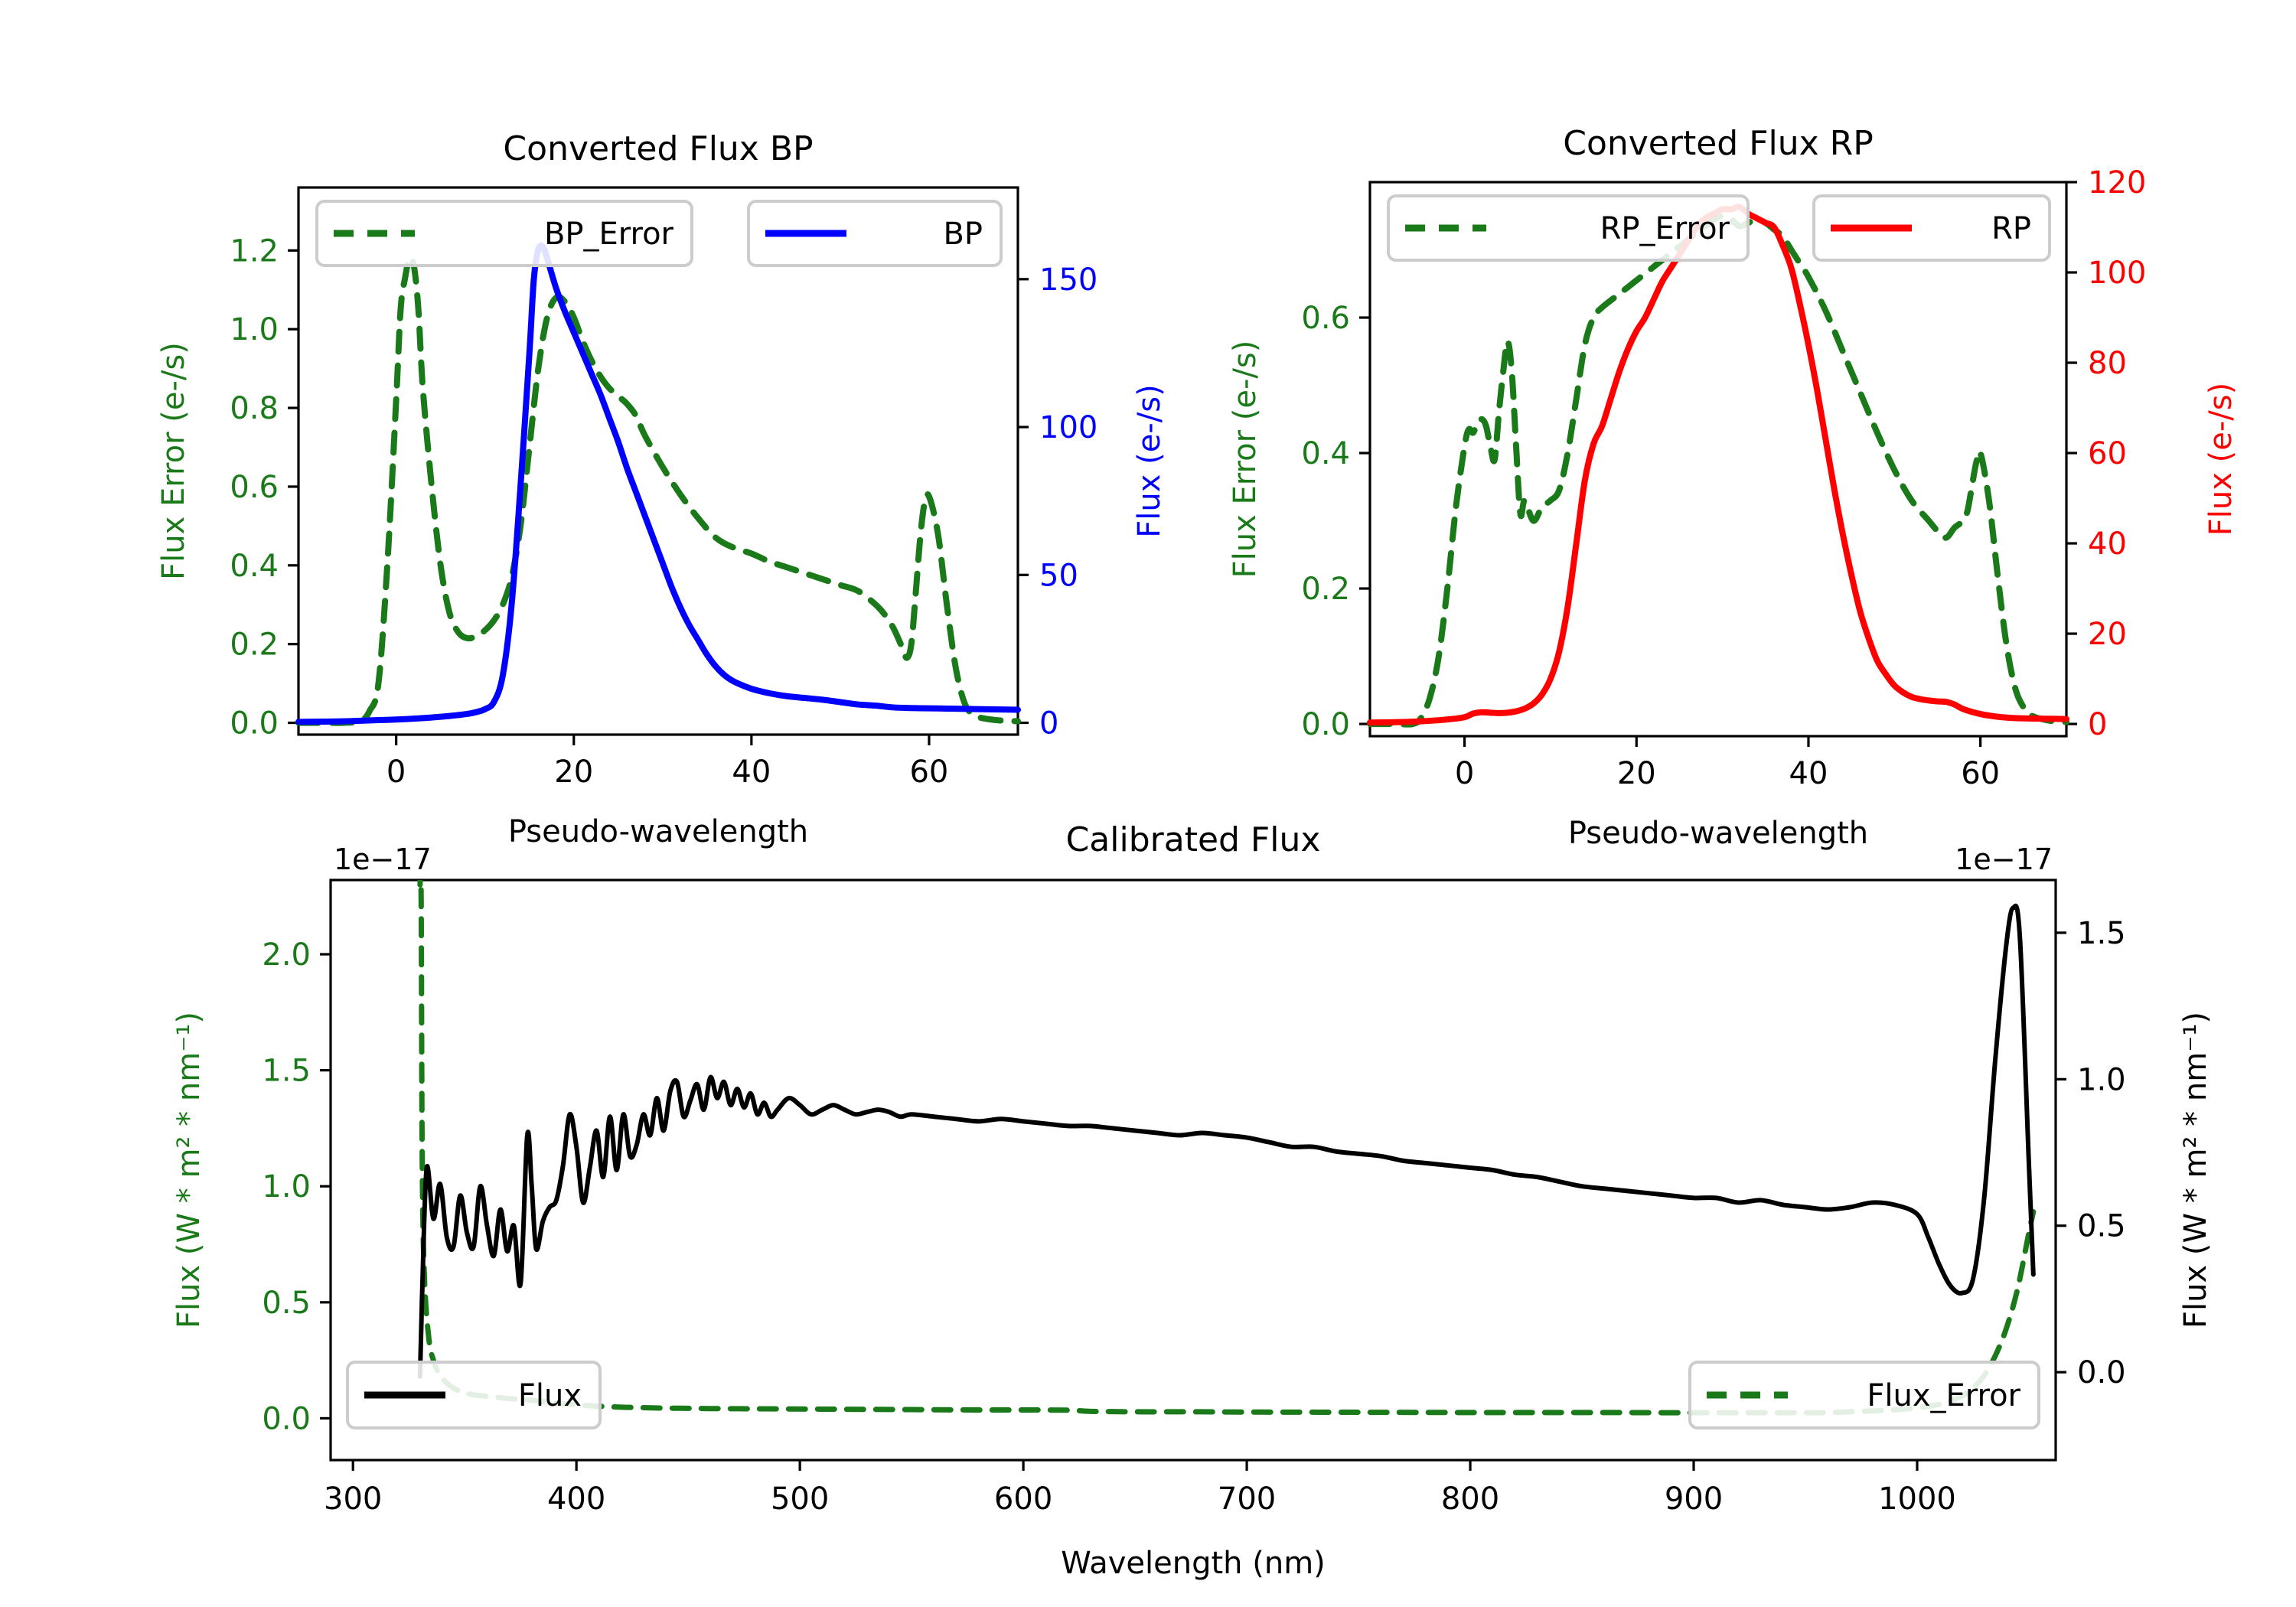  I want to click on panel-rp-y-left-ticklabel: 0.2, so click(1325, 589).